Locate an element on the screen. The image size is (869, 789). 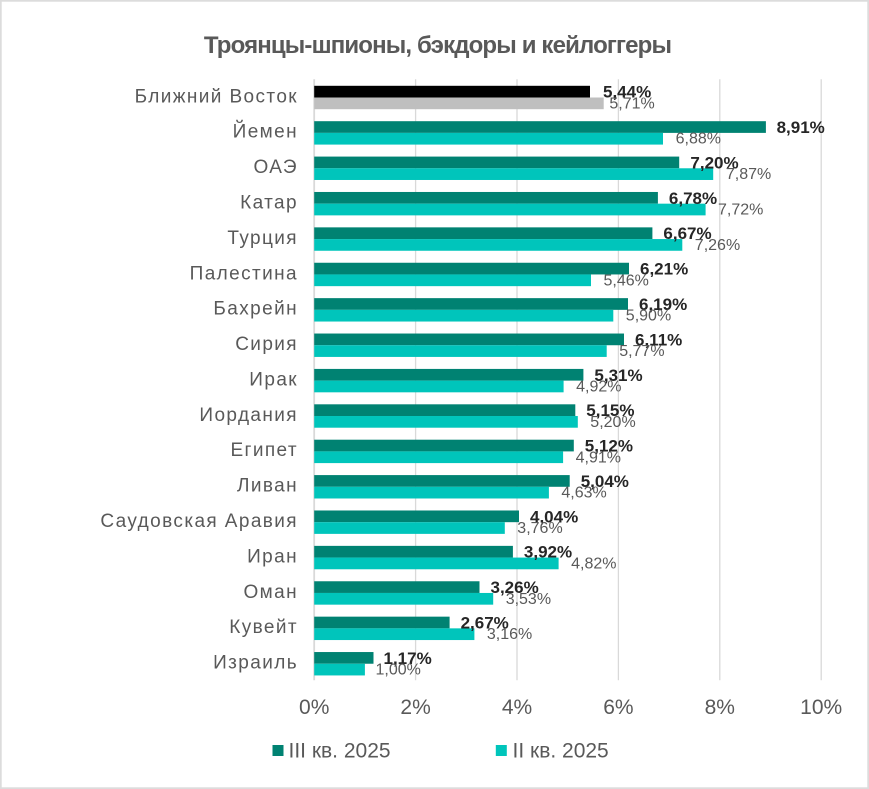
svg-text: 3,16% is located at coordinates (509, 634).